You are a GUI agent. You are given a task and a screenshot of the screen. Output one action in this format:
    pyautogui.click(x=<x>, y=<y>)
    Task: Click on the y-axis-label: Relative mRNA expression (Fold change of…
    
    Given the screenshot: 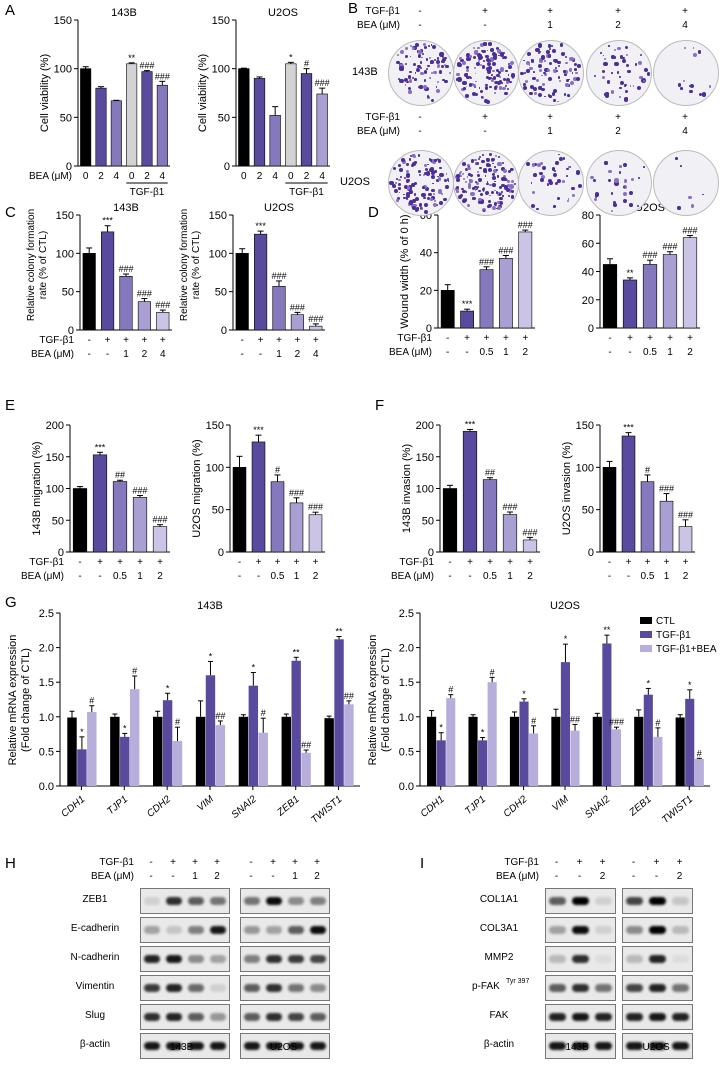 What is the action you would take?
    pyautogui.click(x=19, y=699)
    